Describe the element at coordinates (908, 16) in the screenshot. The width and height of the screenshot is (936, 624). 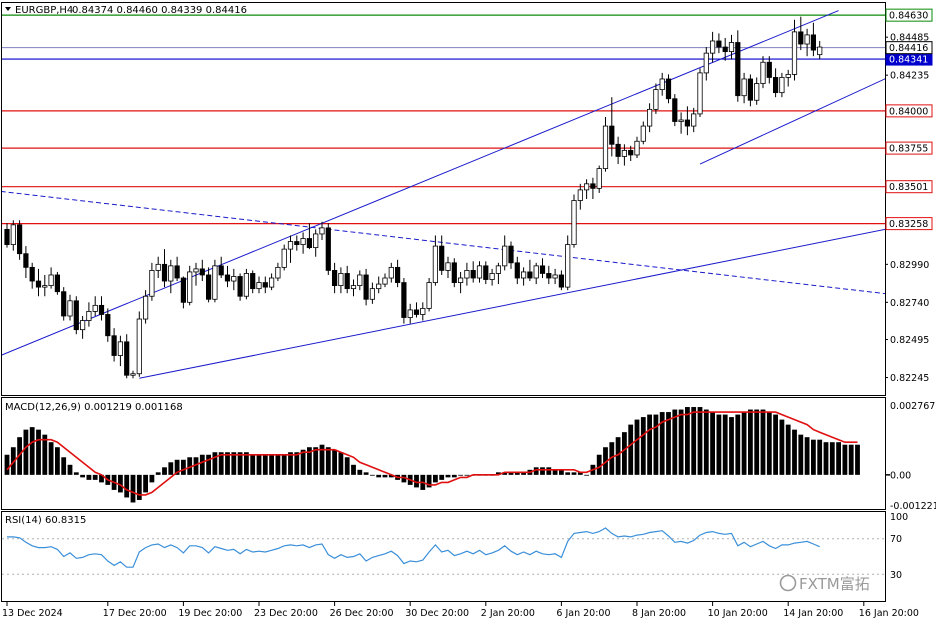
I see `level-label-0.84630: 0.84630` at that location.